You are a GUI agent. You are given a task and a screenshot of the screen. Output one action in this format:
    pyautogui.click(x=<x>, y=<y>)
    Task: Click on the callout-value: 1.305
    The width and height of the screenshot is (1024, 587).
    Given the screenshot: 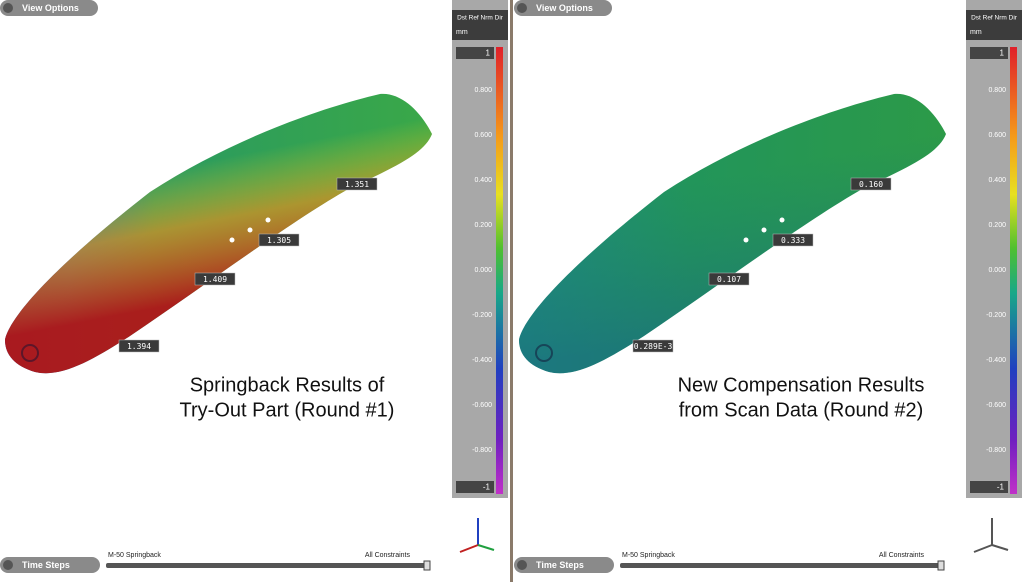 What is the action you would take?
    pyautogui.click(x=279, y=240)
    